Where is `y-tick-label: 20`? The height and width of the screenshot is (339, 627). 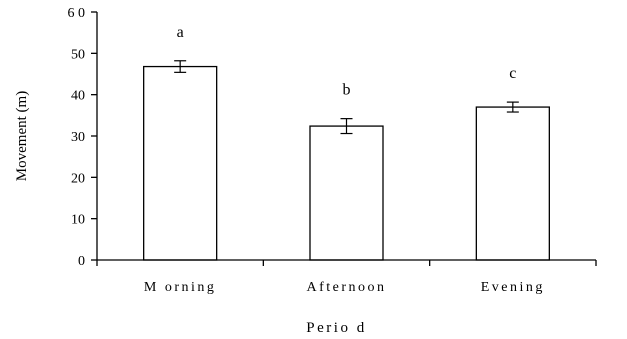 y-tick-label: 20 is located at coordinates (78, 178).